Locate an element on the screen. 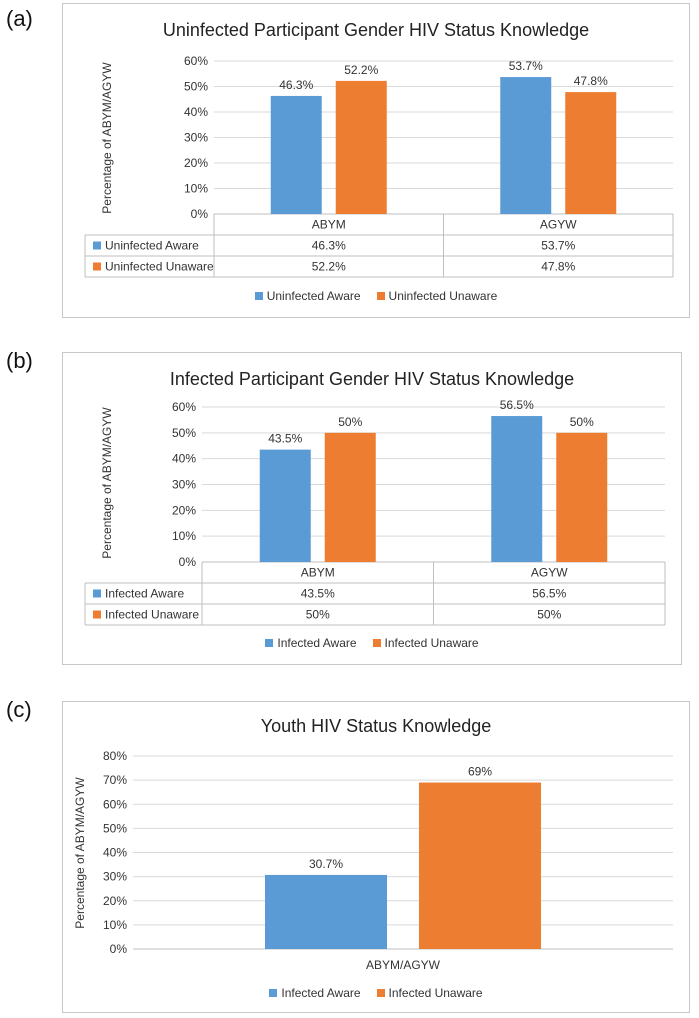 The width and height of the screenshot is (699, 1018). legend-label: Uninfected Aware is located at coordinates (313, 296).